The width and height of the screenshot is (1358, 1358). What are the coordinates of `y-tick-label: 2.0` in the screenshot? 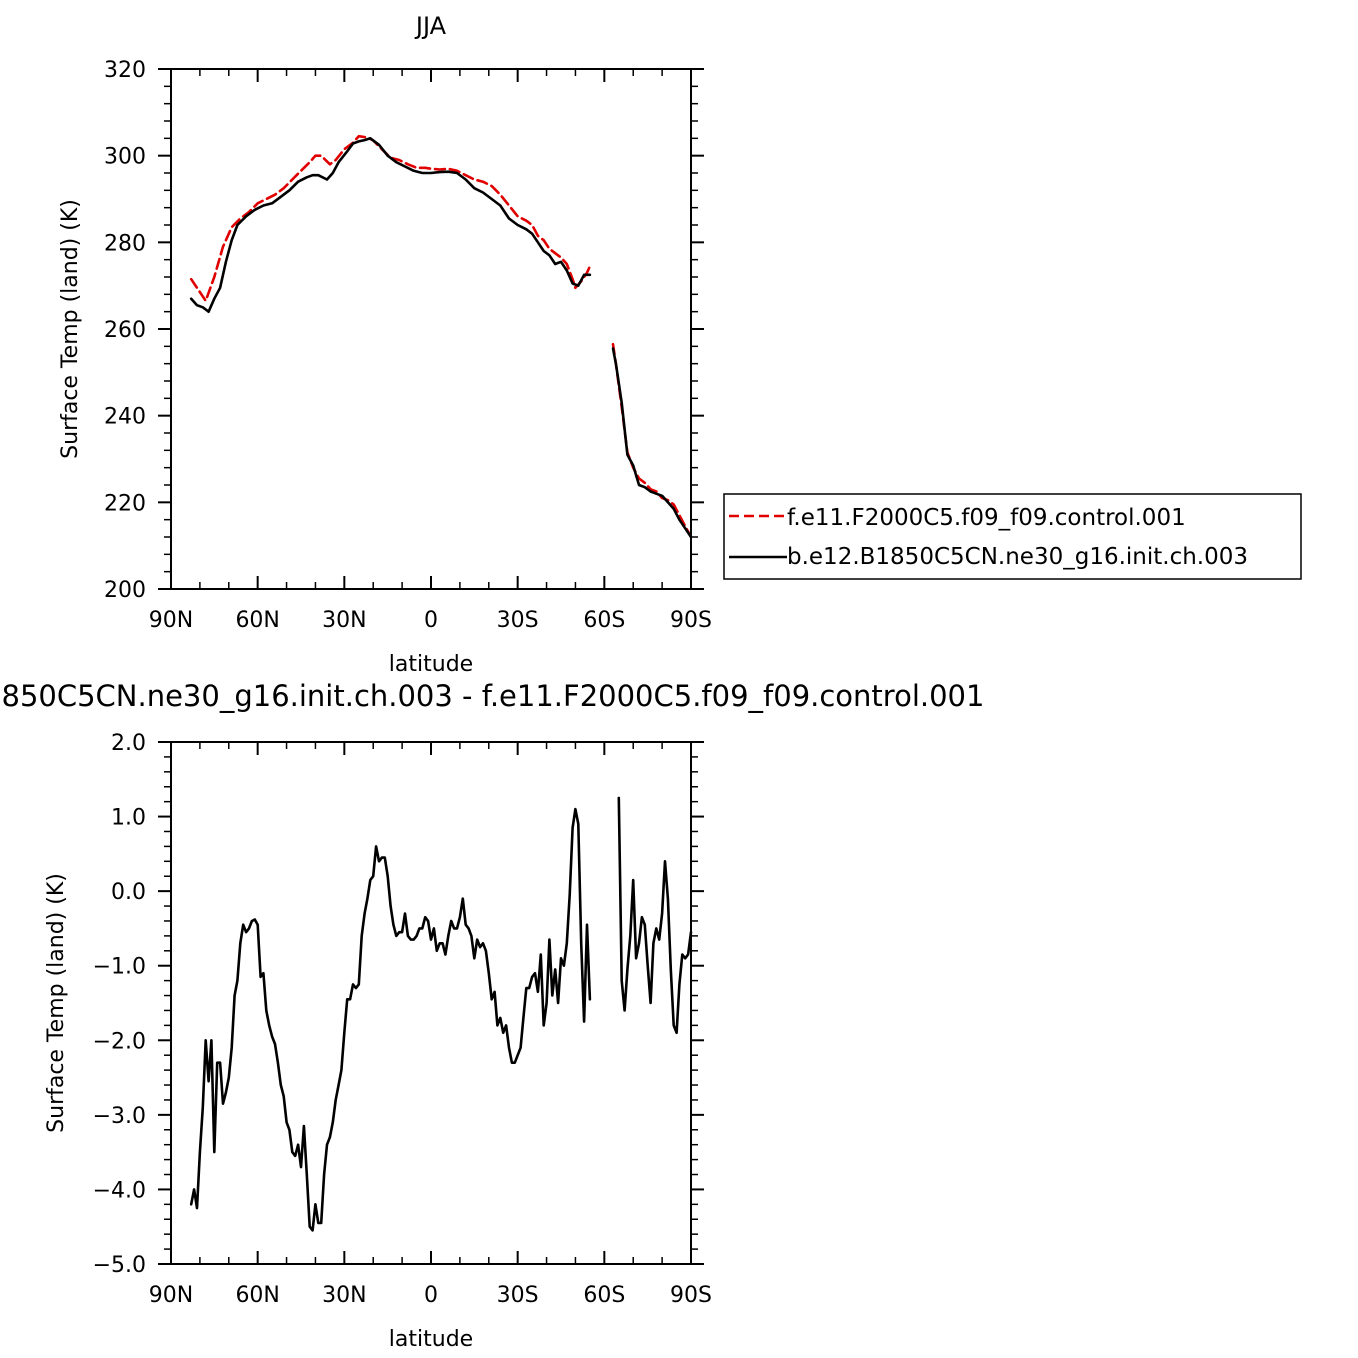 It's located at (128, 743).